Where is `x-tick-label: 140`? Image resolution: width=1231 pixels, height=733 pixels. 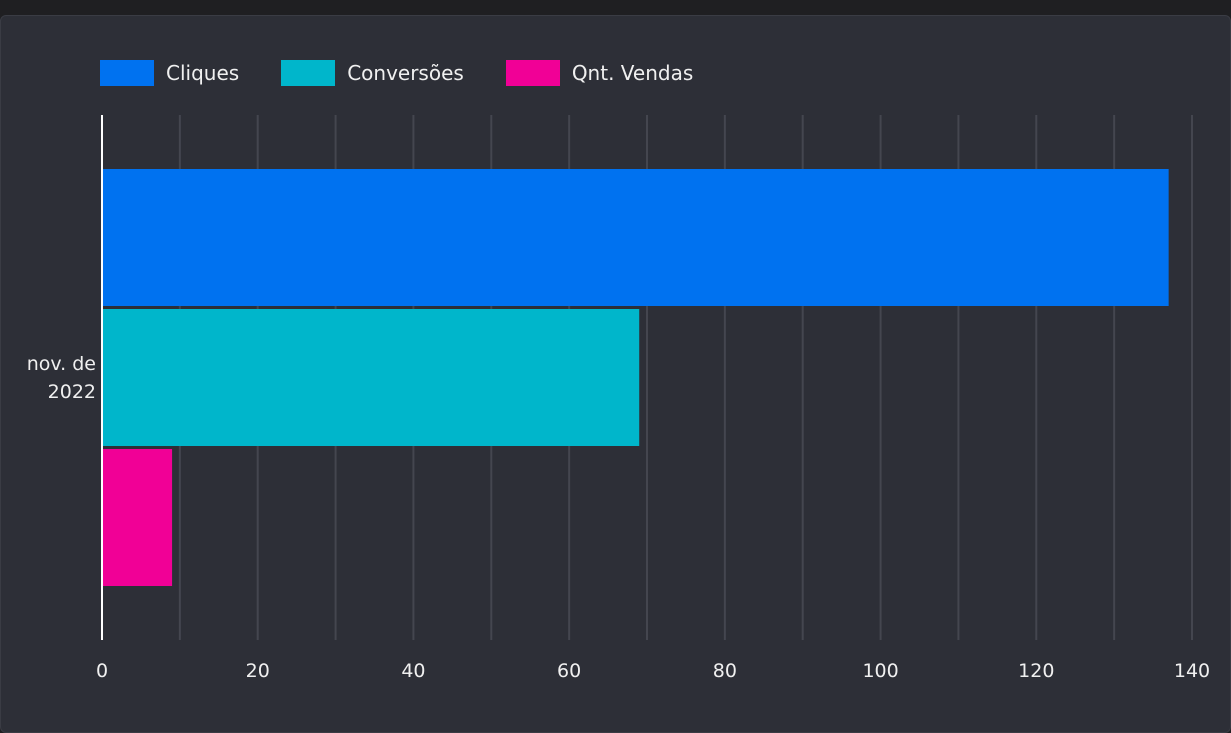
x-tick-label: 140 is located at coordinates (1192, 671).